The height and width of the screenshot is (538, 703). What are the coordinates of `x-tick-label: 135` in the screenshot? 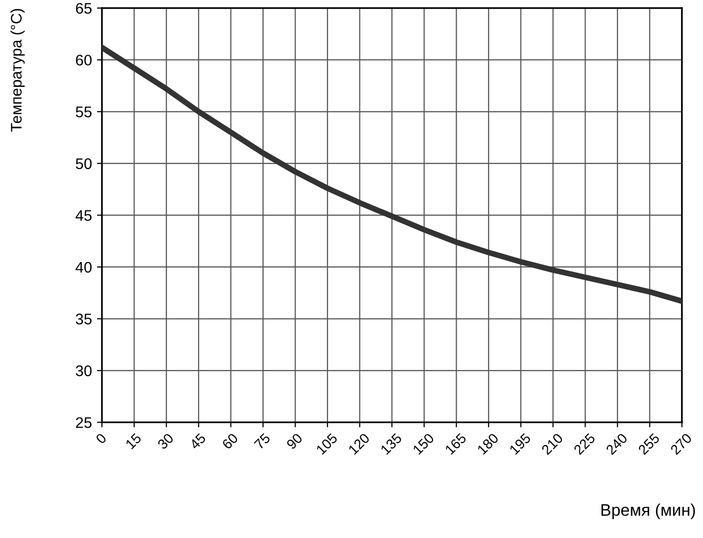 It's located at (391, 443).